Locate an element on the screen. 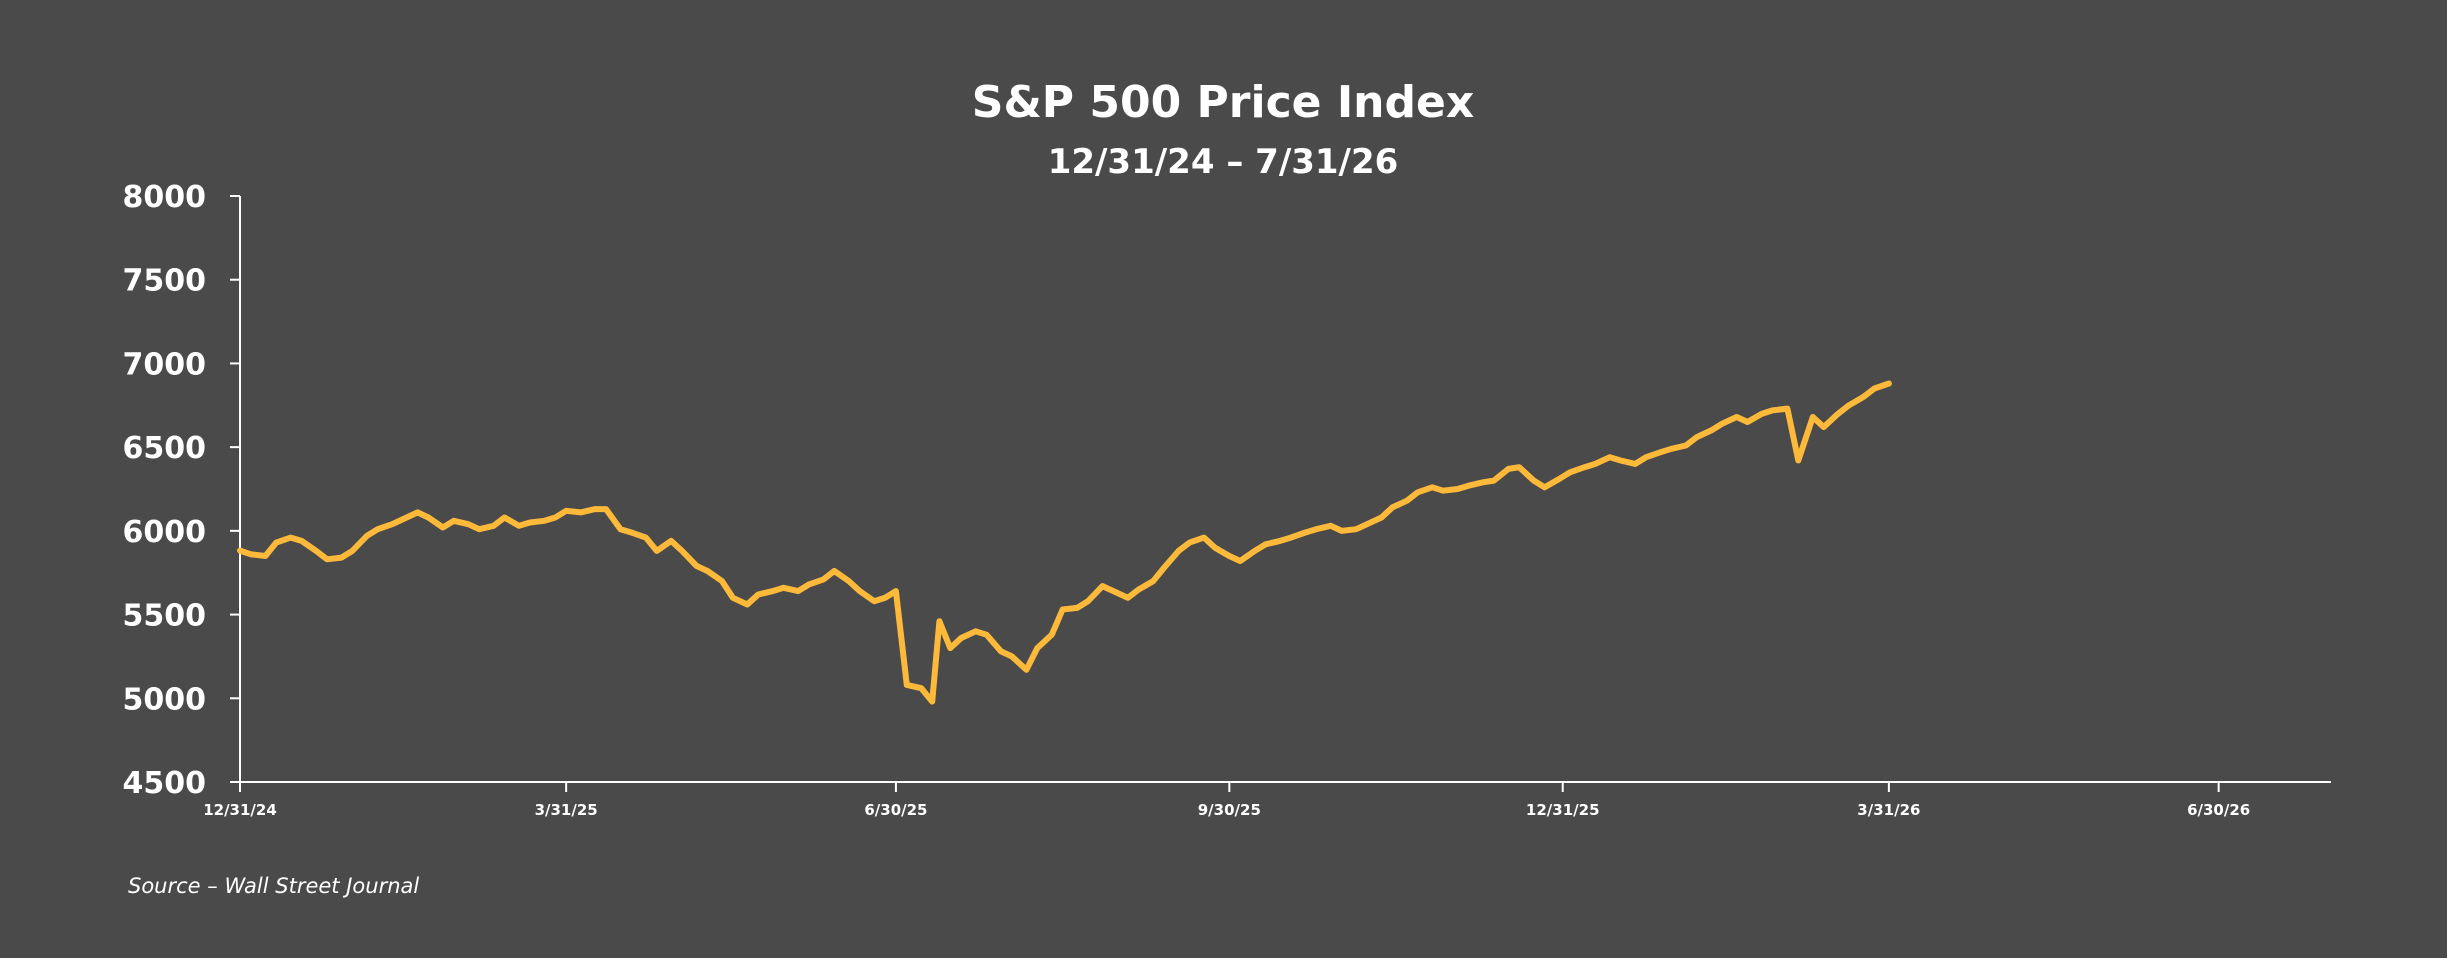  y-tick-label: 7500 is located at coordinates (165, 281).